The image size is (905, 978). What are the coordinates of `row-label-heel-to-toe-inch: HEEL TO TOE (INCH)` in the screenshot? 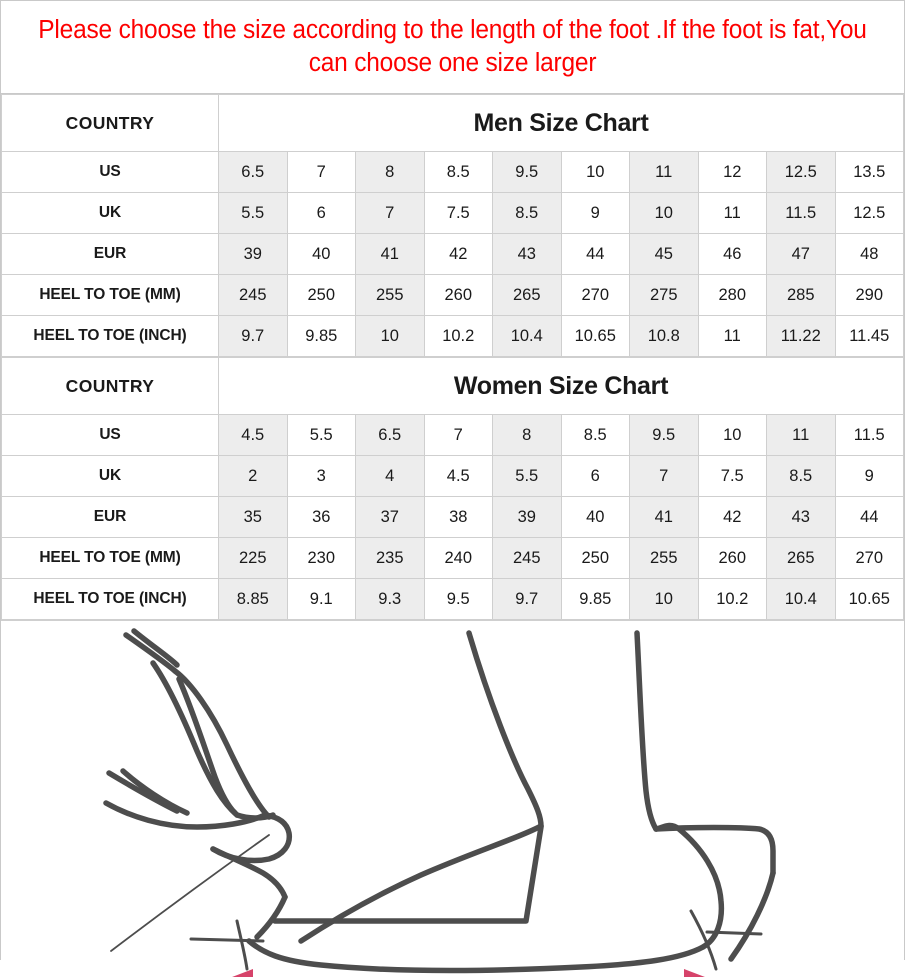 It's located at (110, 336).